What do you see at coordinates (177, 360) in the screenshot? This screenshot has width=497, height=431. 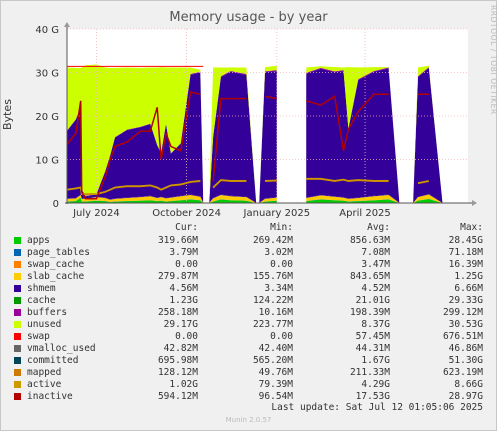 I see `legend-value-cur: 695.98M` at bounding box center [177, 360].